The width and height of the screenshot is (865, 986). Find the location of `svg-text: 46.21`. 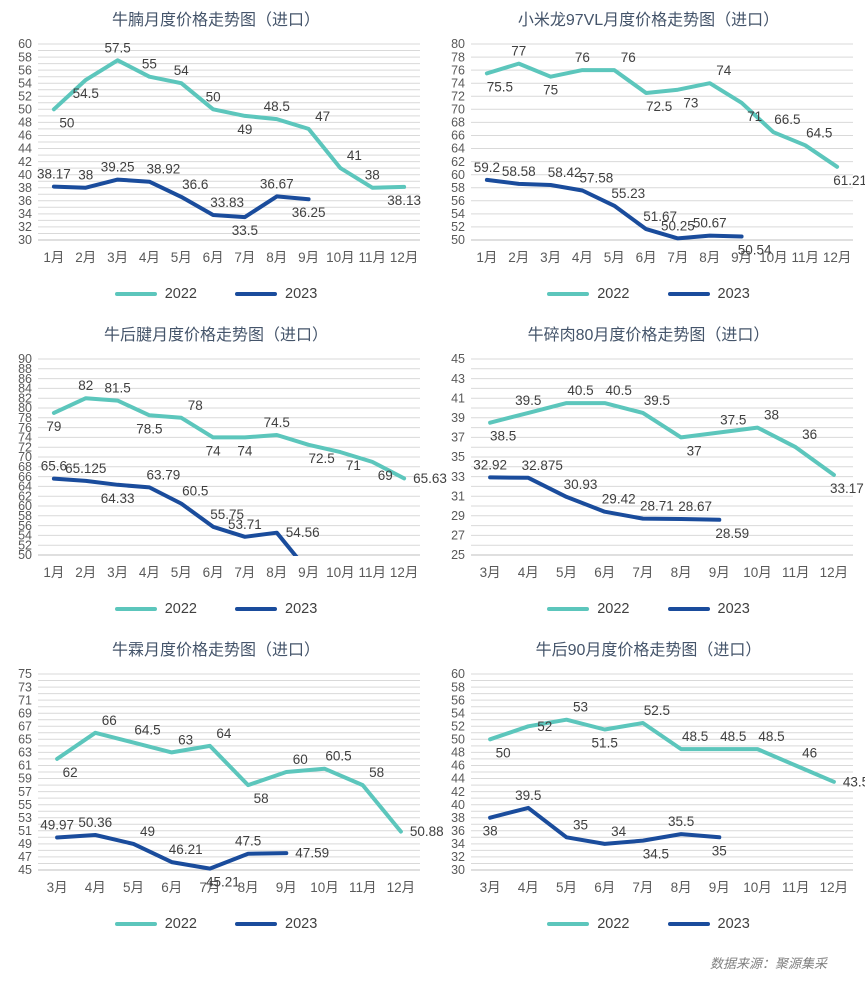

svg-text: 46.21 is located at coordinates (186, 849).